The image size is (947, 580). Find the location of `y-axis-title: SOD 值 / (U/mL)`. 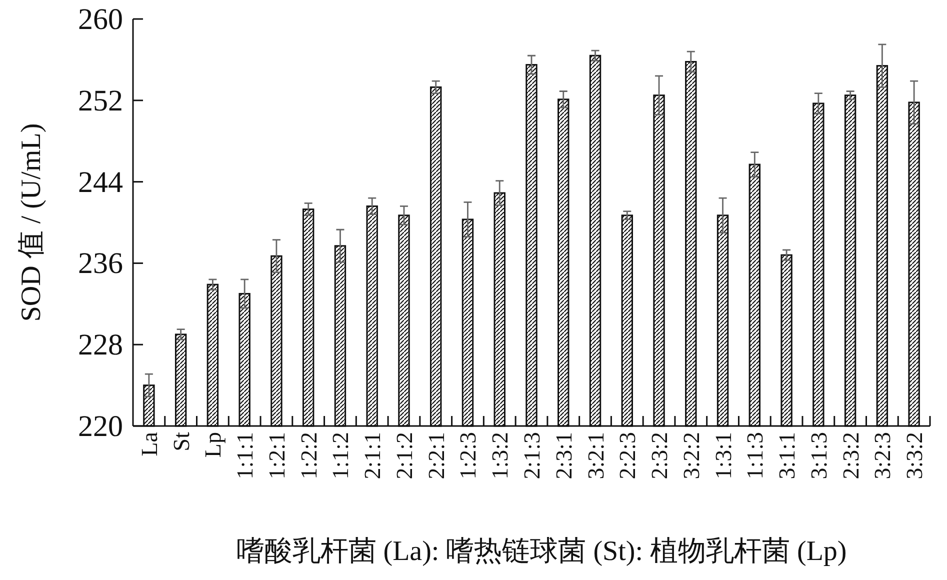

y-axis-title: SOD 值 / (U/mL) is located at coordinates (31, 222).